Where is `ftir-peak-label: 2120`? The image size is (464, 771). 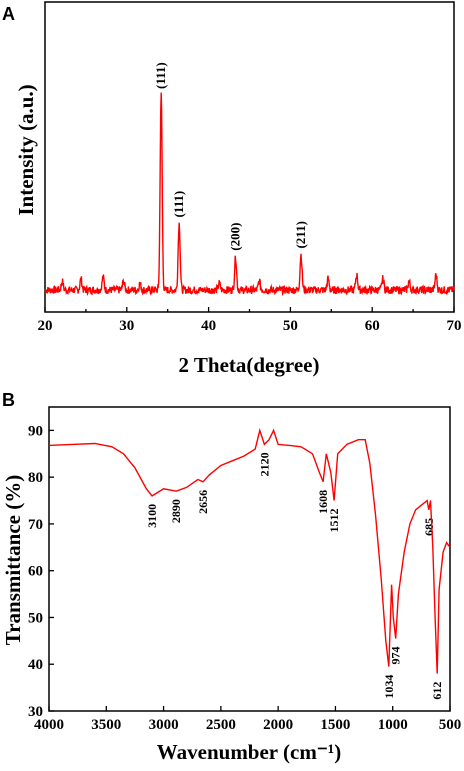
ftir-peak-label: 2120 is located at coordinates (264, 464).